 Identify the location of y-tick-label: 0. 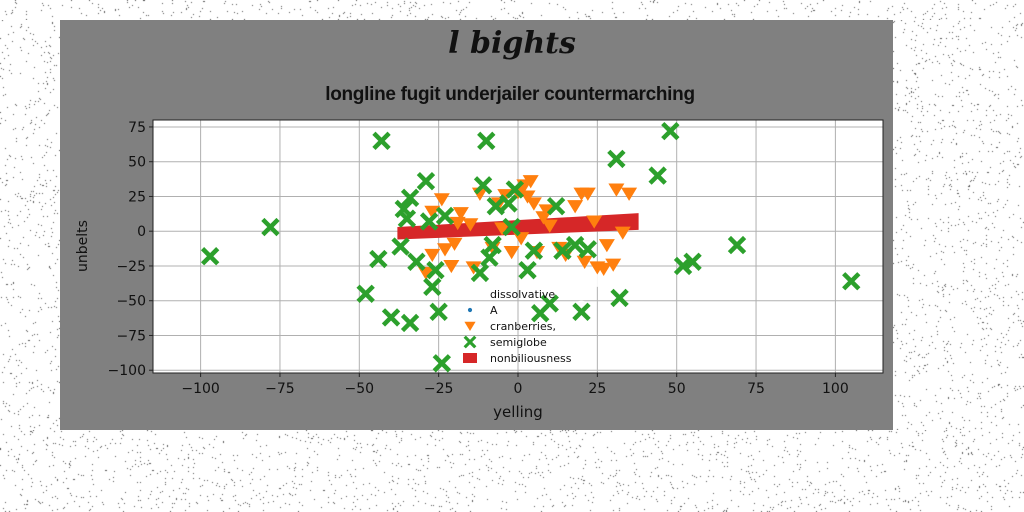
(141, 232).